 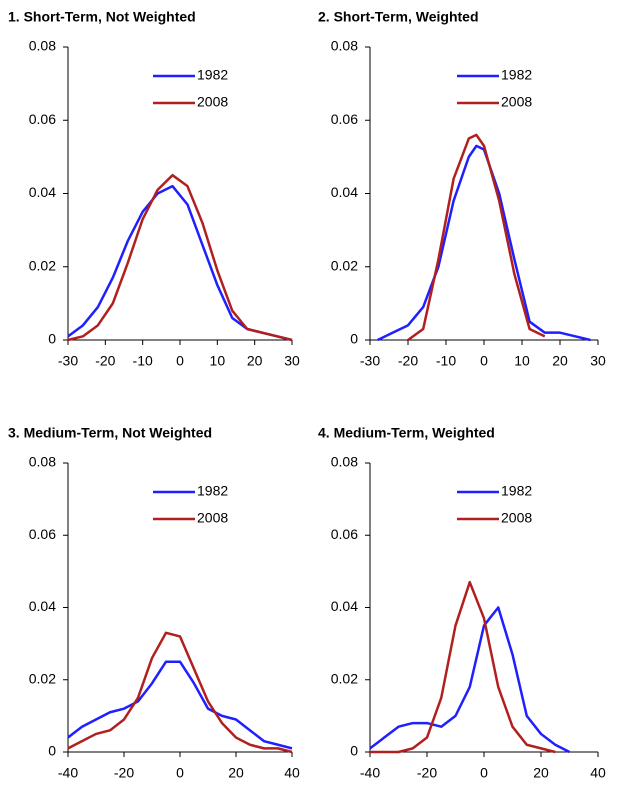 What do you see at coordinates (398, 17) in the screenshot?
I see `panel-title: 2. Short-Term, Weighted` at bounding box center [398, 17].